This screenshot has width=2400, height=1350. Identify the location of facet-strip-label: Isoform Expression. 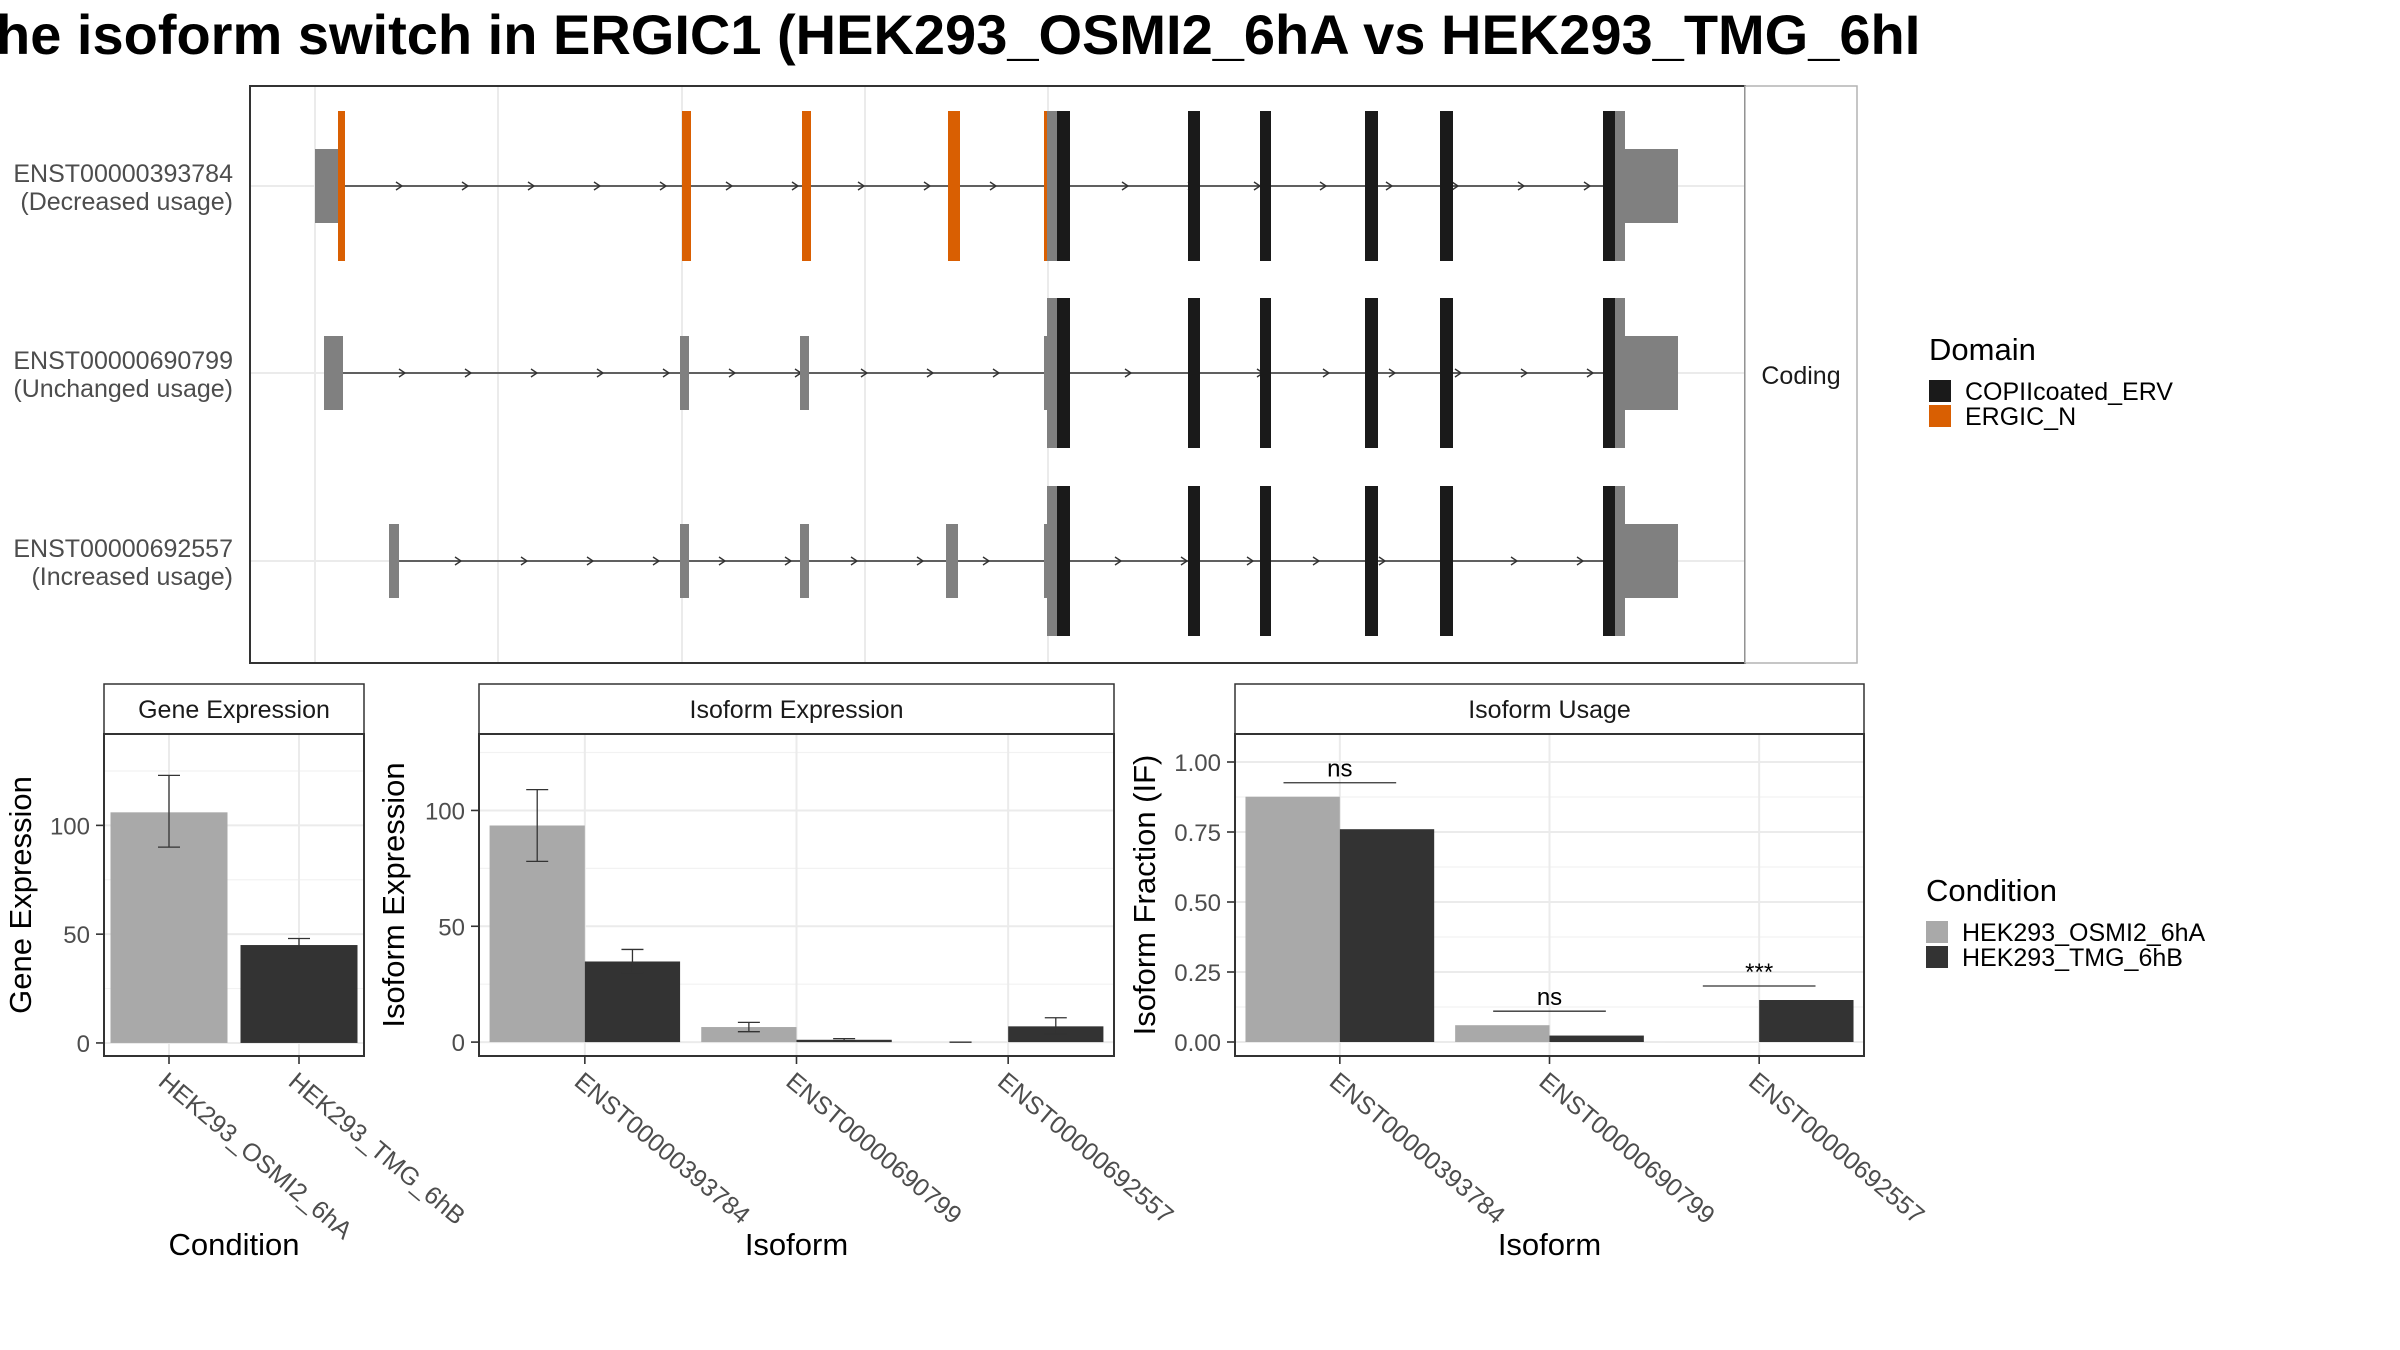
(797, 710).